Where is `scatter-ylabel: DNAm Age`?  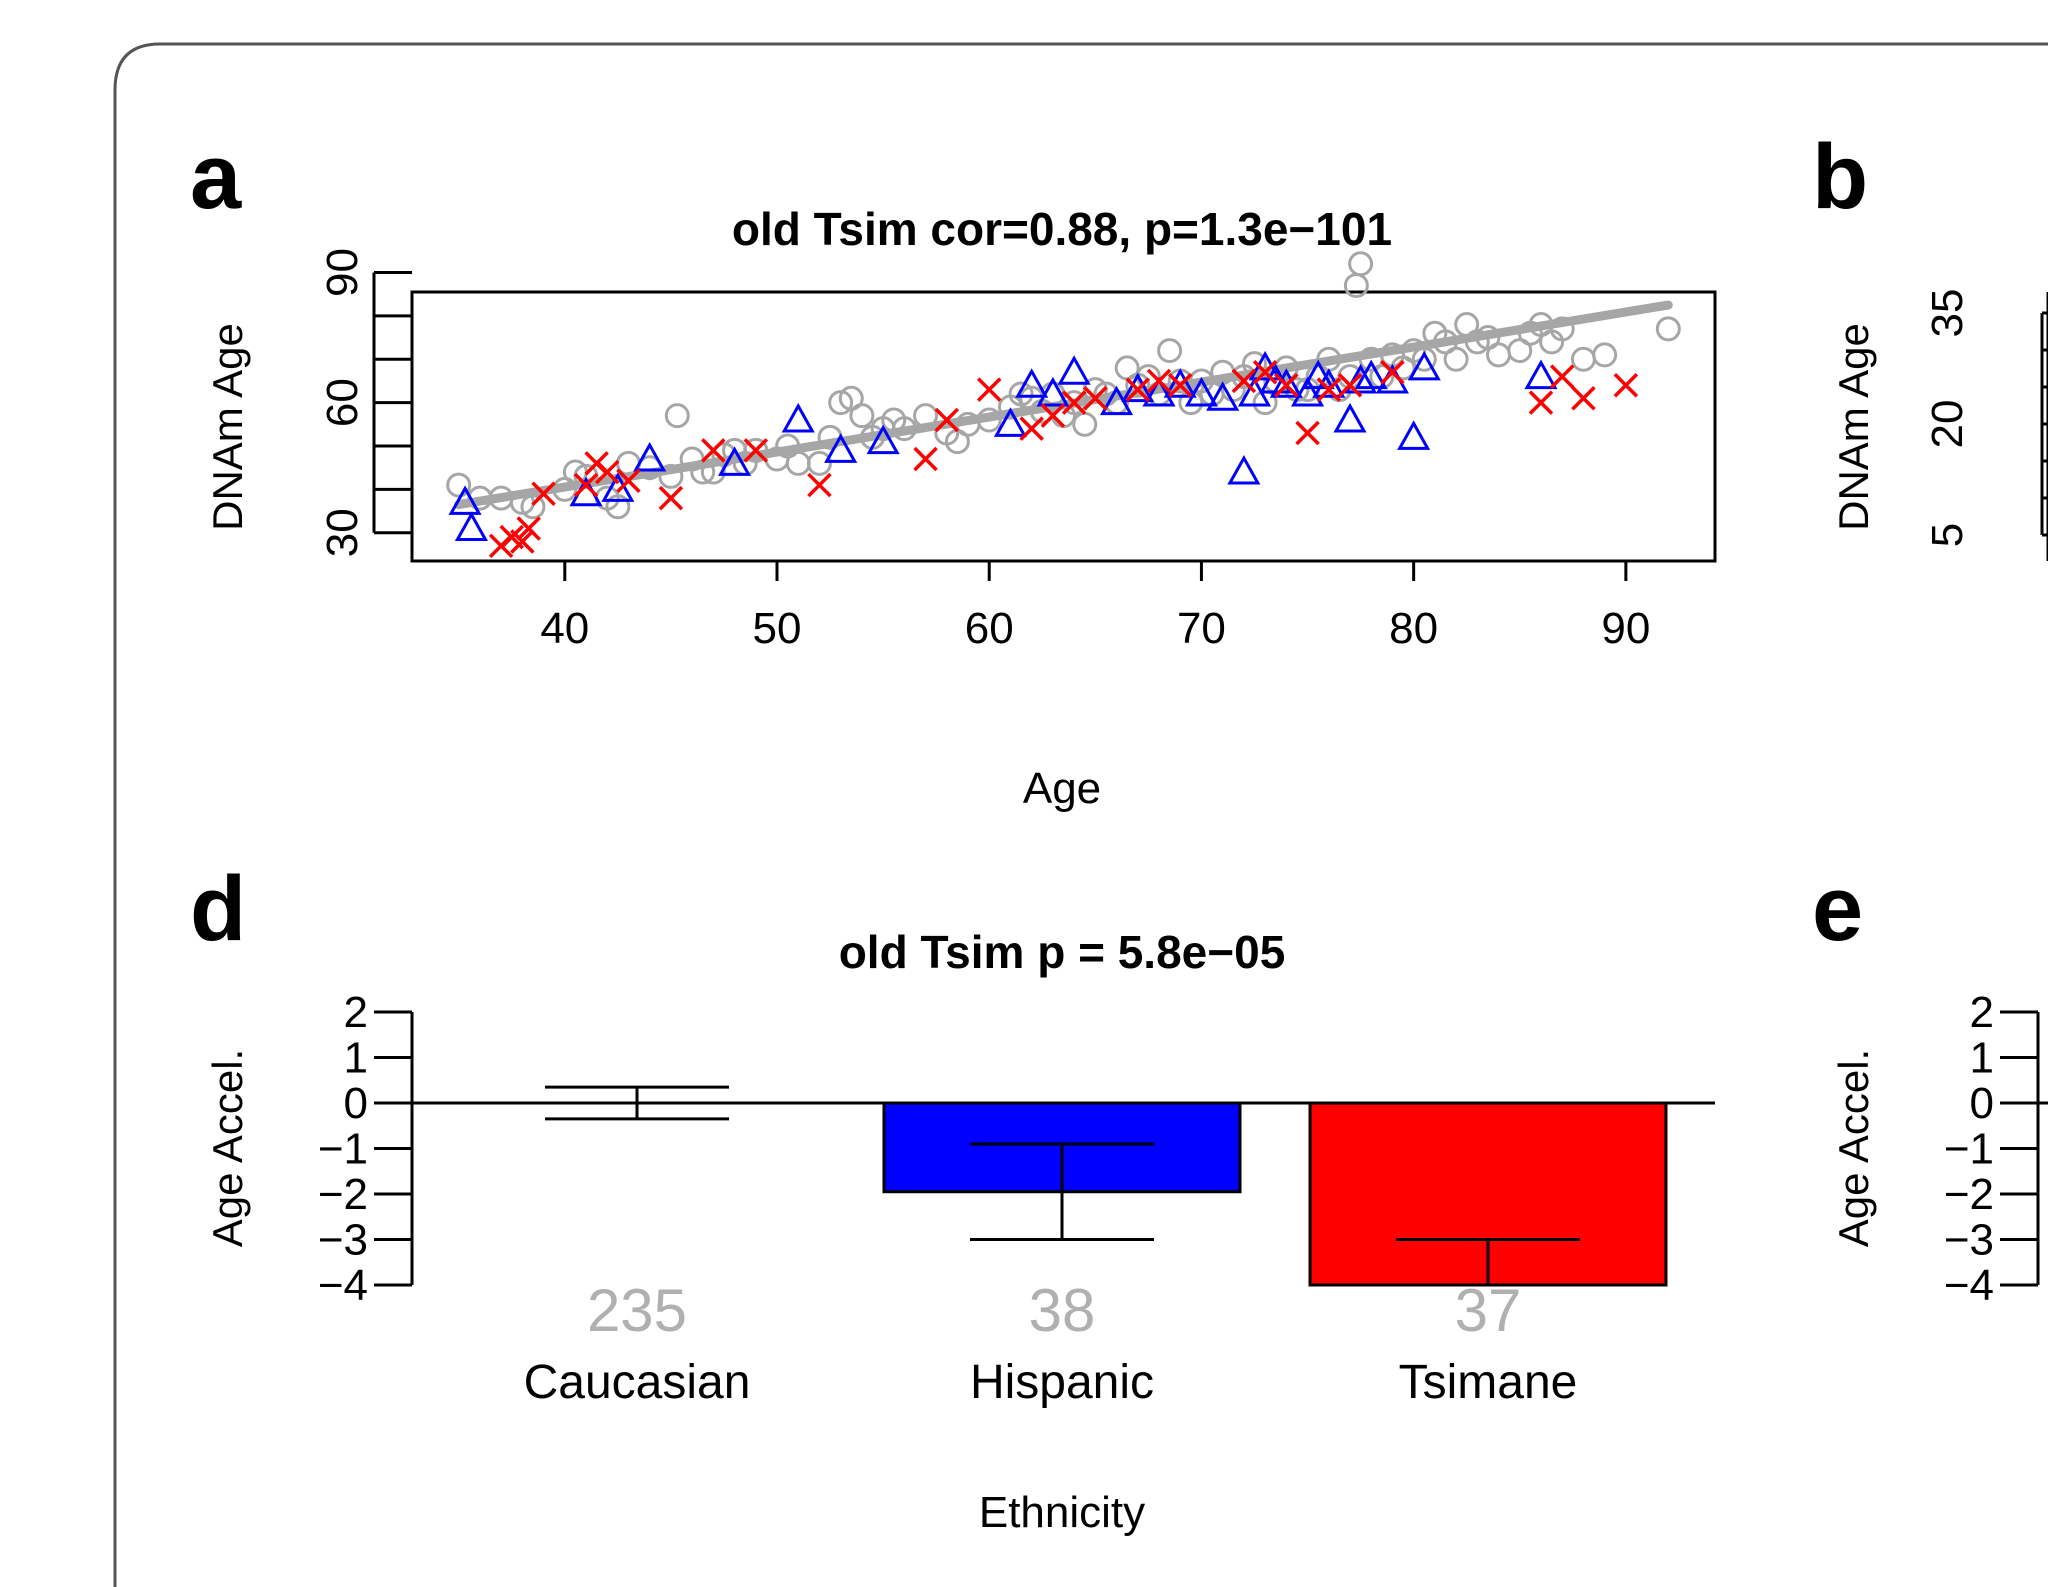 scatter-ylabel: DNAm Age is located at coordinates (227, 427).